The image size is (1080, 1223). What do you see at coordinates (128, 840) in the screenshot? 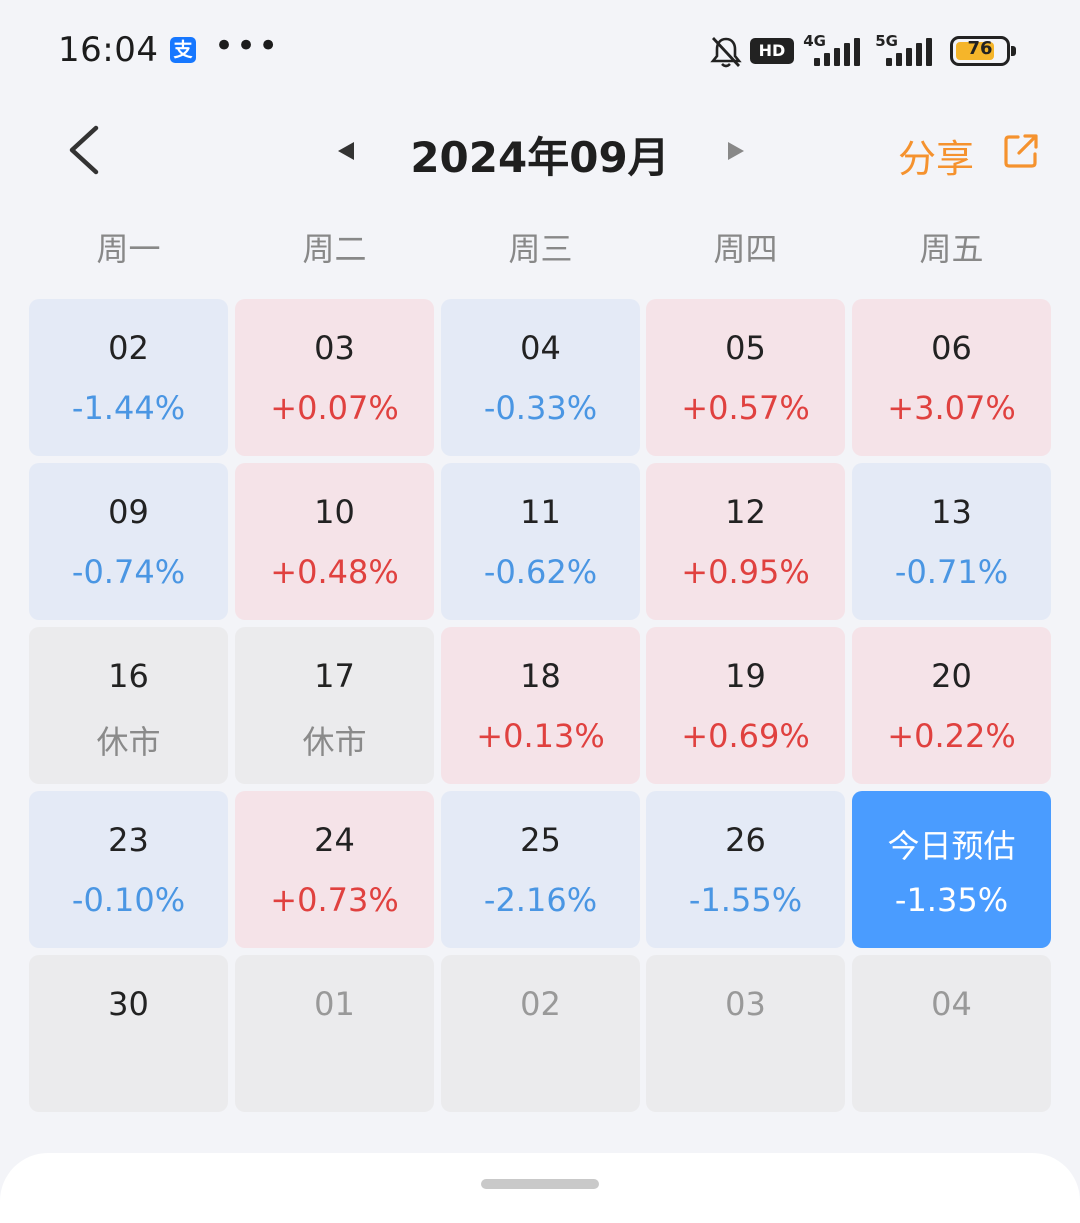
I see `cell-day: 23` at bounding box center [128, 840].